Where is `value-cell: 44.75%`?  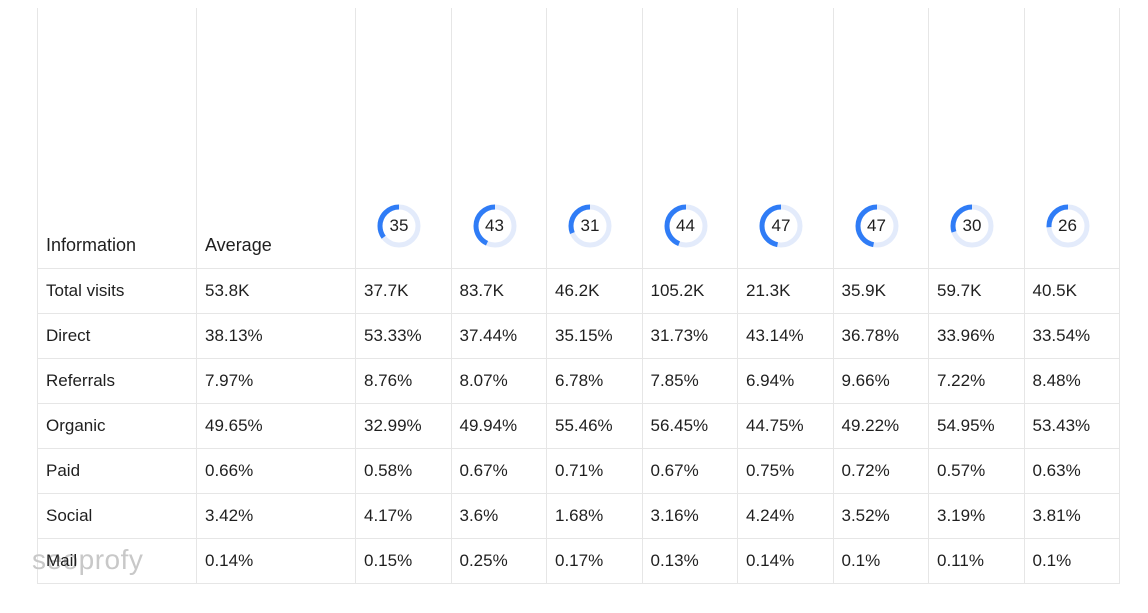
value-cell: 44.75% is located at coordinates (785, 426).